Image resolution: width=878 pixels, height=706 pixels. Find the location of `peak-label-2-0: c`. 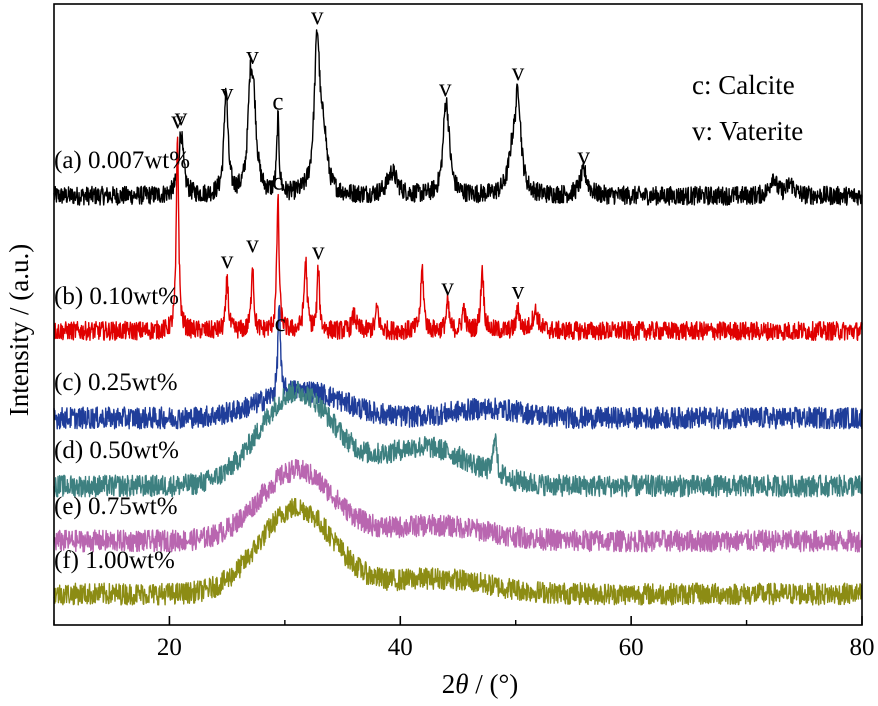

peak-label-2-0: c is located at coordinates (280, 323).